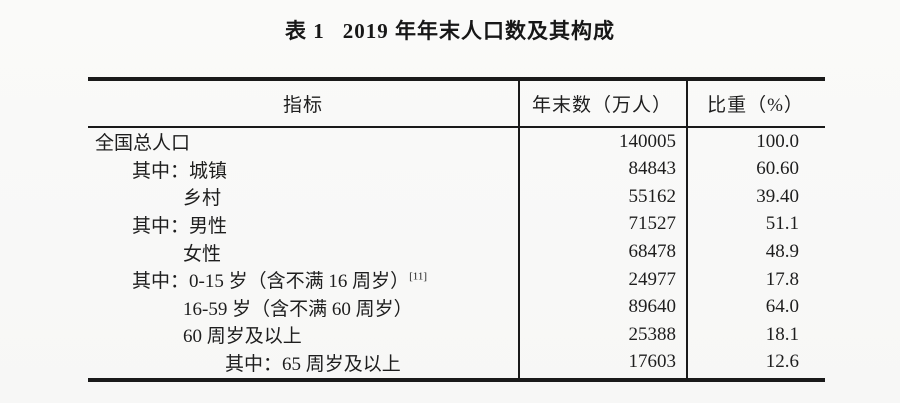  What do you see at coordinates (456, 197) in the screenshot?
I see `table-row: 乡村 55162 39.40` at bounding box center [456, 197].